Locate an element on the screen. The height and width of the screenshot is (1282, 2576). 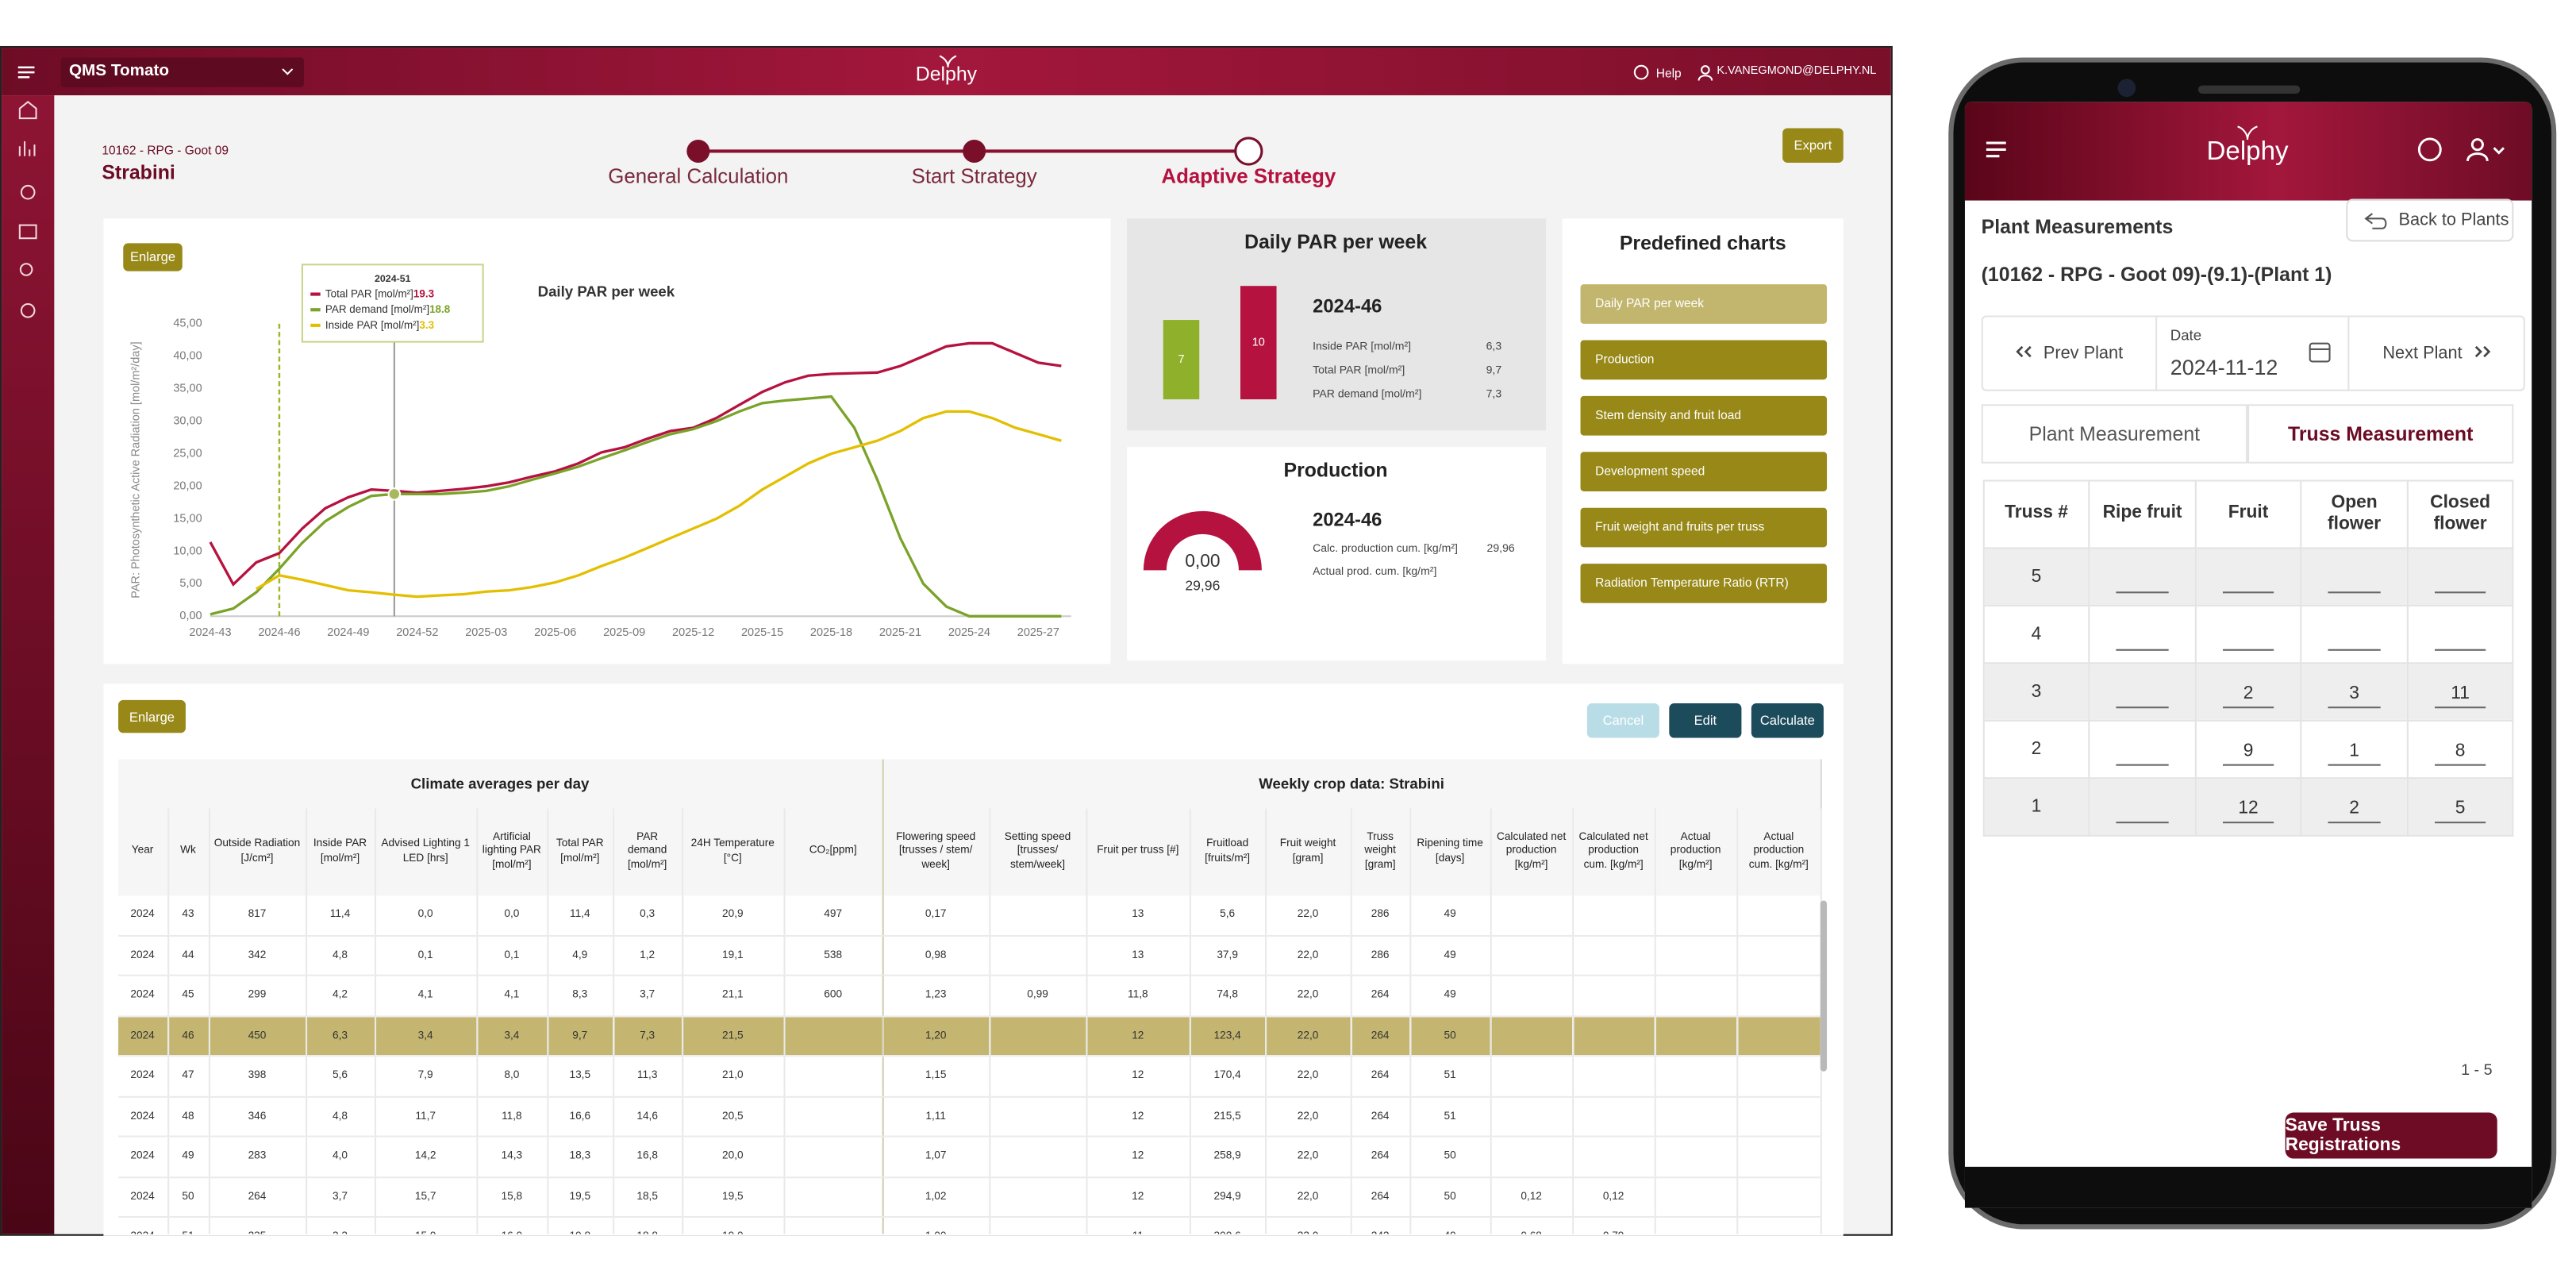
edit-button: Edit is located at coordinates (1705, 720).